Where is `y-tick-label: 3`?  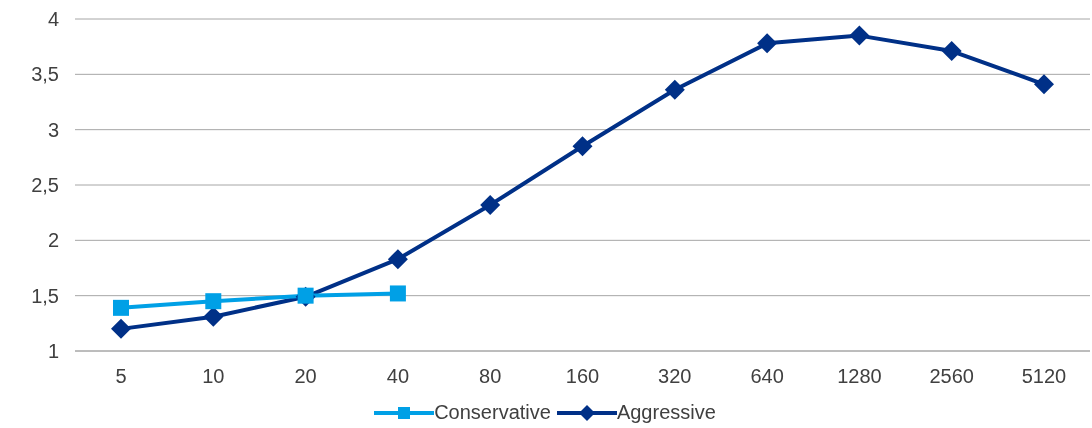
y-tick-label: 3 is located at coordinates (53, 129).